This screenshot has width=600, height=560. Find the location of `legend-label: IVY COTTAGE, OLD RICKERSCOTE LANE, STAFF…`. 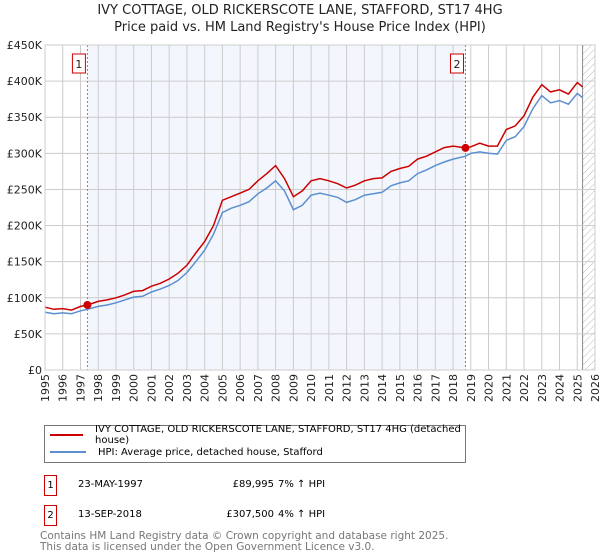

legend-label: IVY COTTAGE, OLD RICKERSCOTE LANE, STAFF… is located at coordinates (278, 435).